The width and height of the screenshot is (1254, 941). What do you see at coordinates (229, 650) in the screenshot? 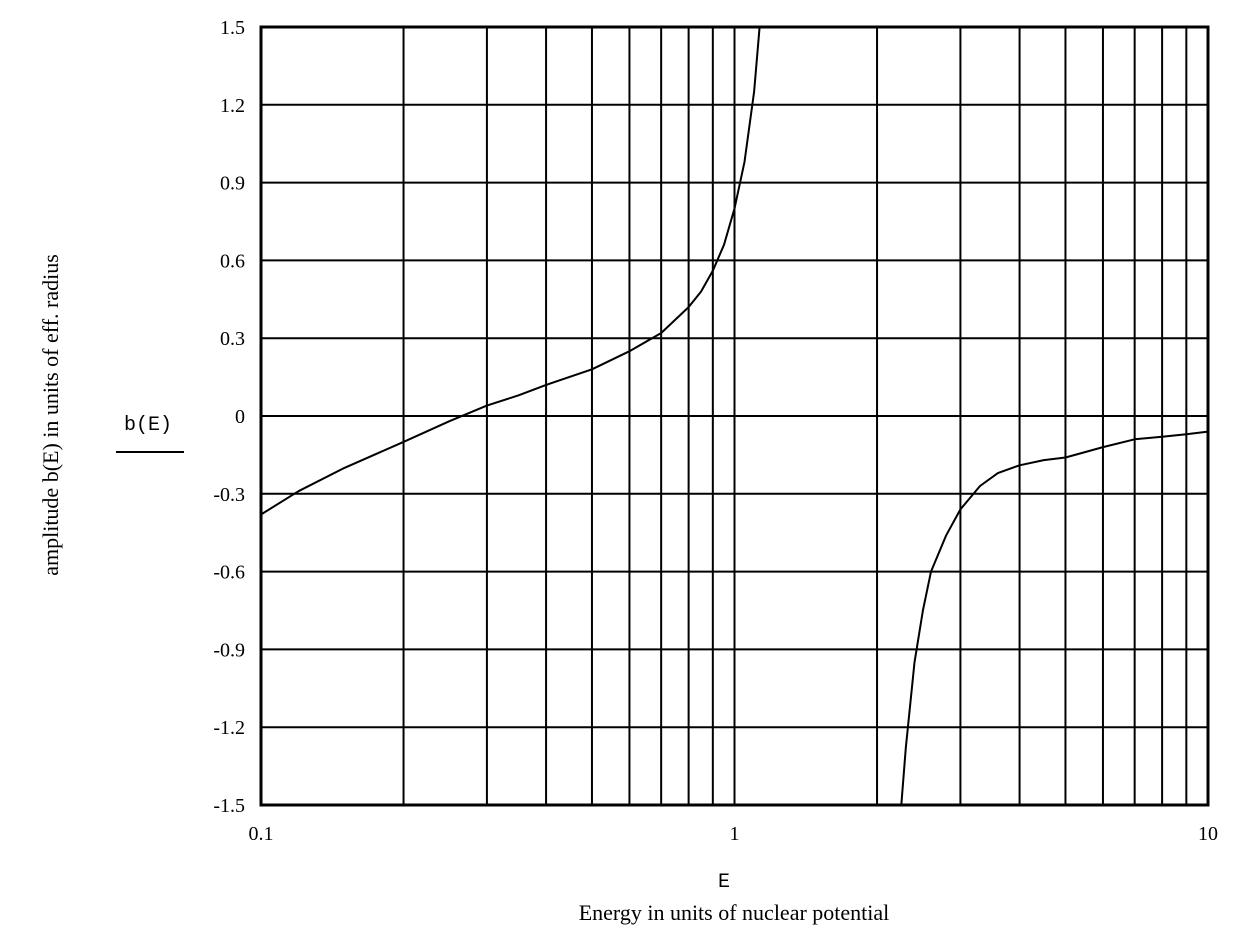
I see `y-tick-label: -0.9` at bounding box center [229, 650].